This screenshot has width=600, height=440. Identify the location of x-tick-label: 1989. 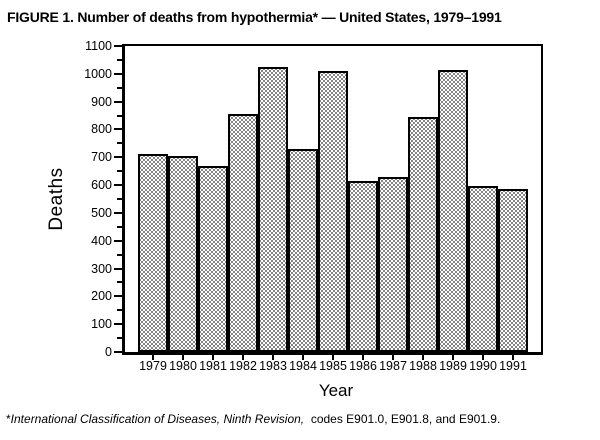
(453, 366).